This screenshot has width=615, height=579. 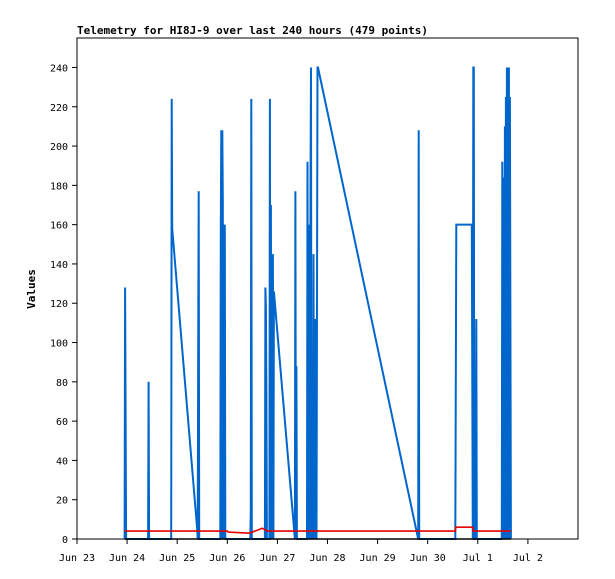 What do you see at coordinates (59, 68) in the screenshot?
I see `y-tick-label: 240` at bounding box center [59, 68].